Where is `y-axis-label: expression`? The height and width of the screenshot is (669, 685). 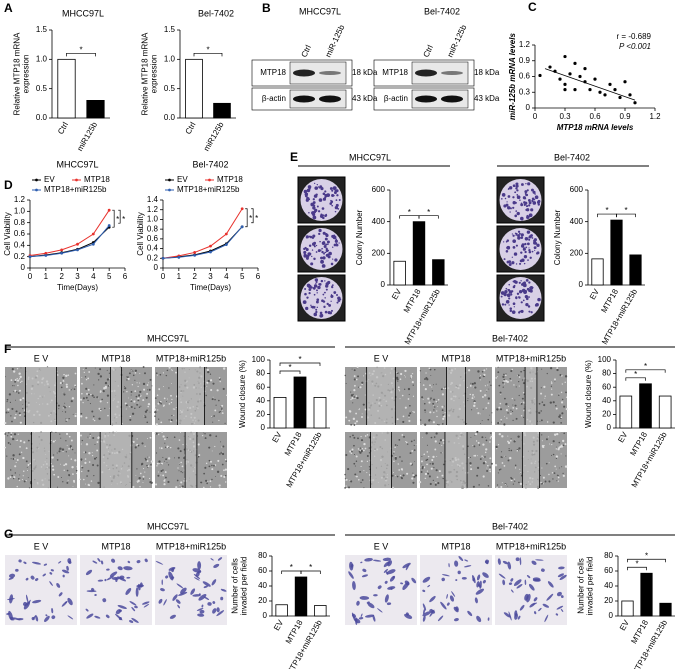 y-axis-label: expression is located at coordinates (26, 74).